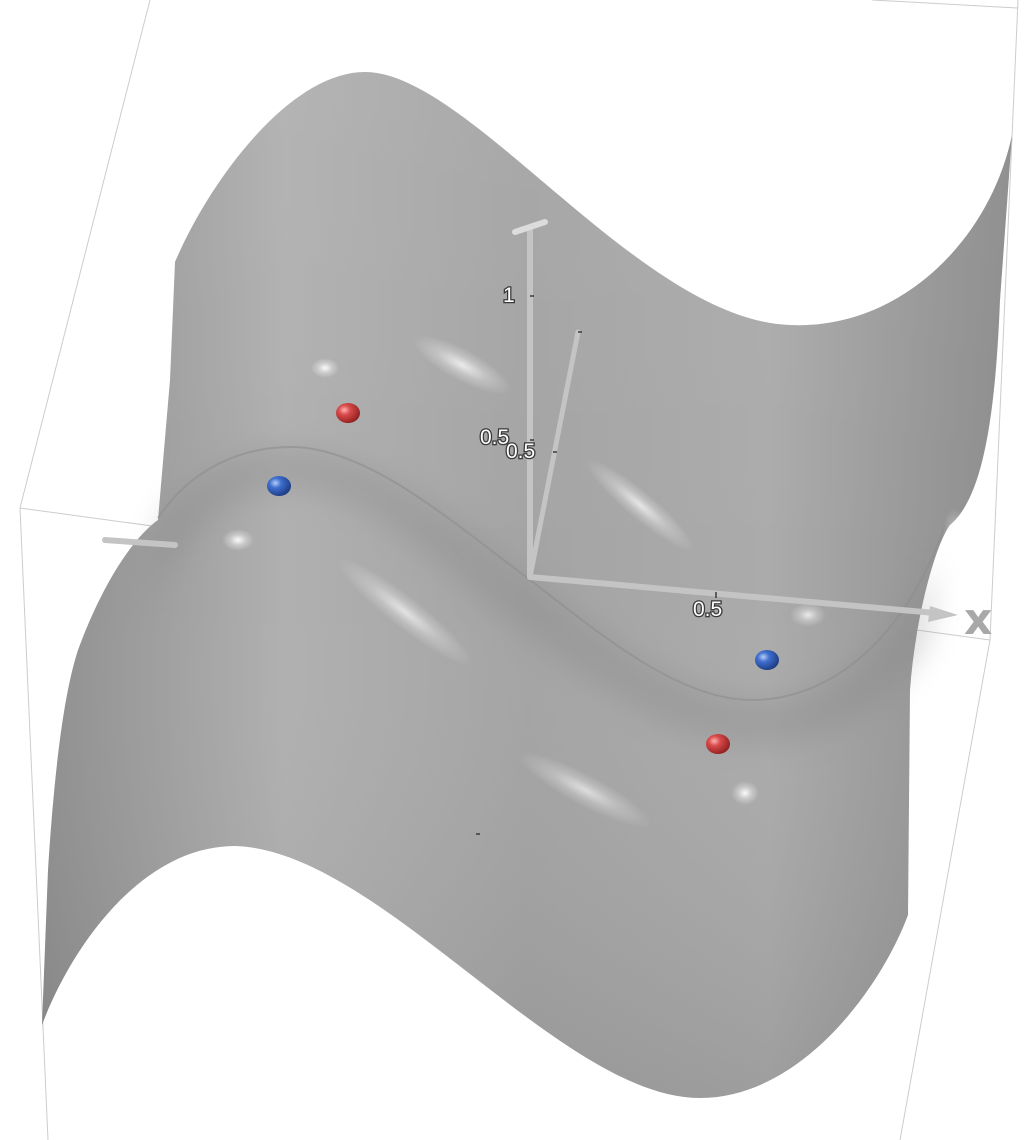 The height and width of the screenshot is (1140, 1032). I want to click on x-axis-arrowhead, so click(943, 614).